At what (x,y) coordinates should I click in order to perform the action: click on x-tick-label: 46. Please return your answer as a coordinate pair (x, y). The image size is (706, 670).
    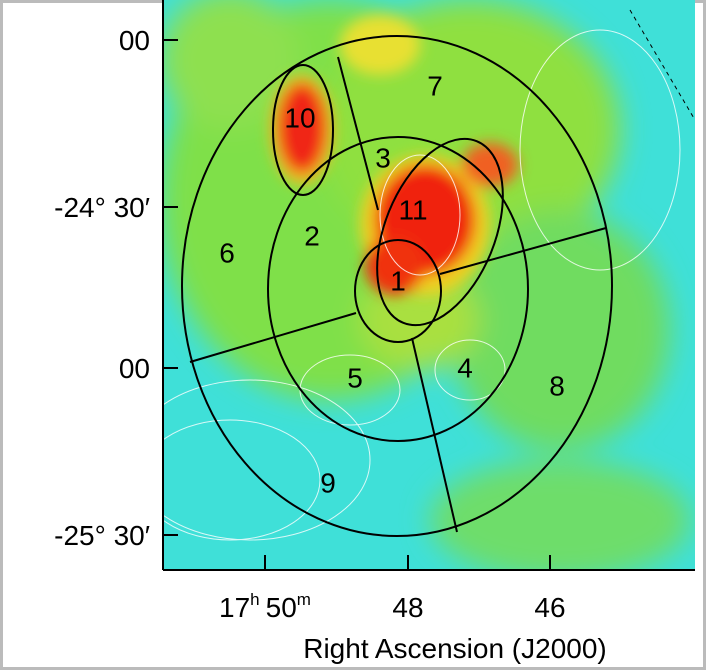
    Looking at the image, I should click on (549, 607).